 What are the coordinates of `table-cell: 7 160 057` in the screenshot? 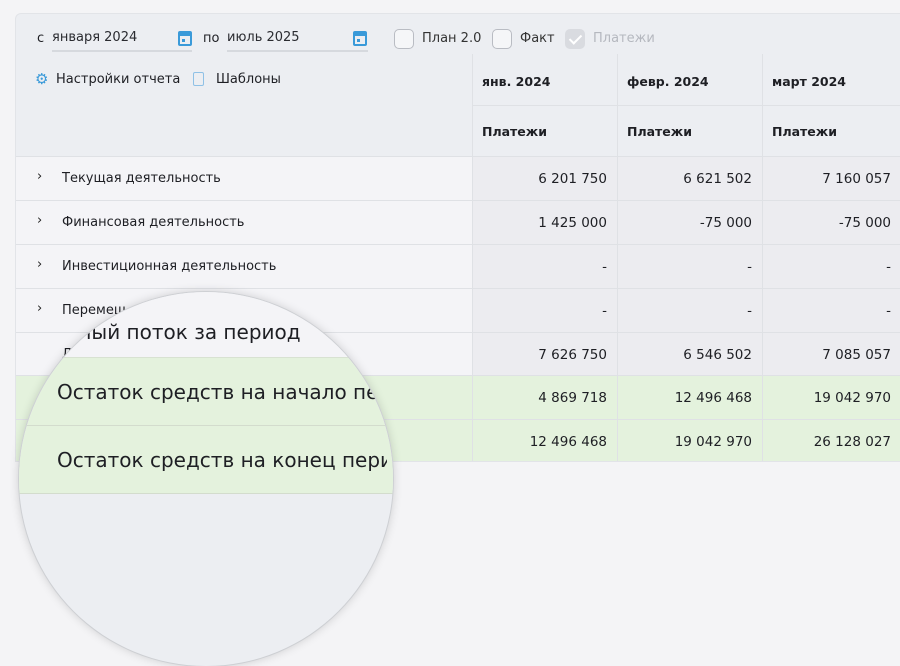 It's located at (831, 178).